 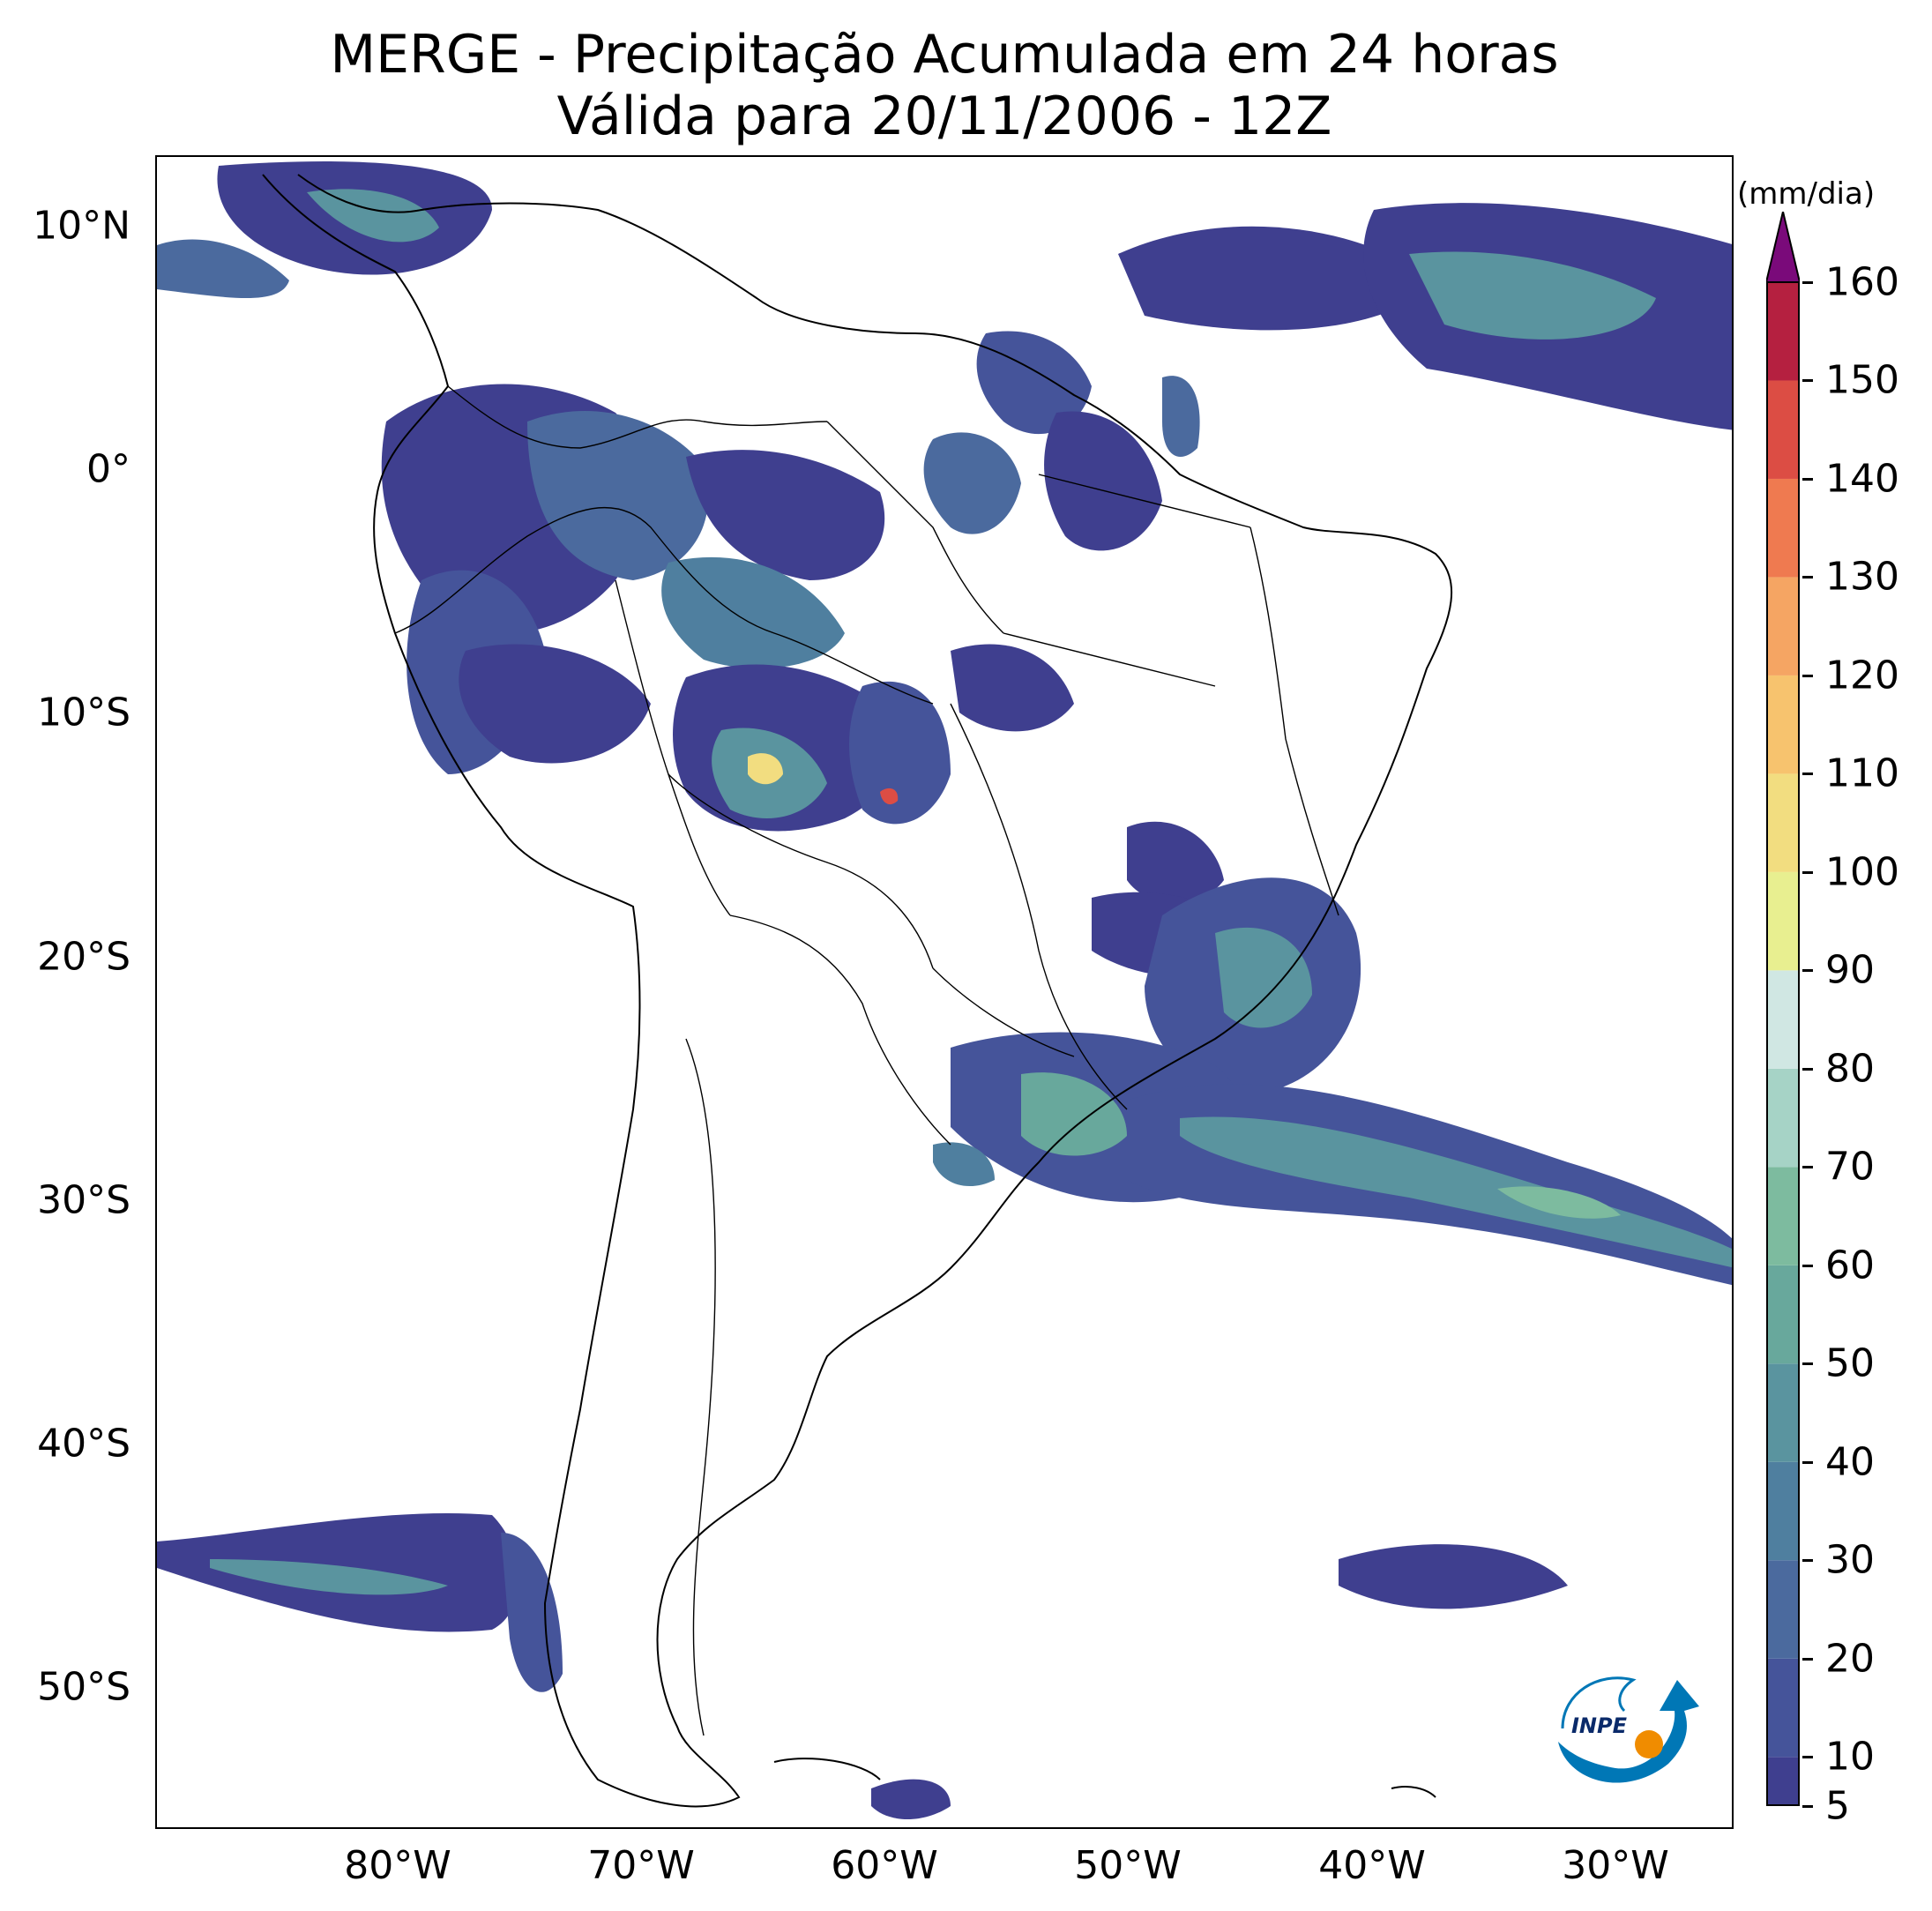 What do you see at coordinates (1850, 970) in the screenshot?
I see `colorbar-label: 90` at bounding box center [1850, 970].